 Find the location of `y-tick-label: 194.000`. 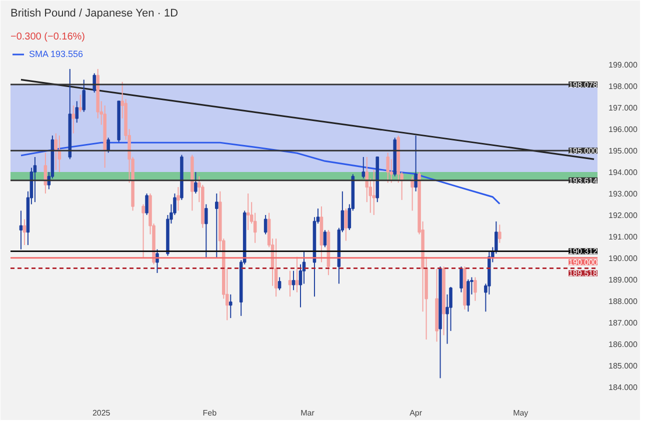

y-tick-label: 194.000 is located at coordinates (623, 173).